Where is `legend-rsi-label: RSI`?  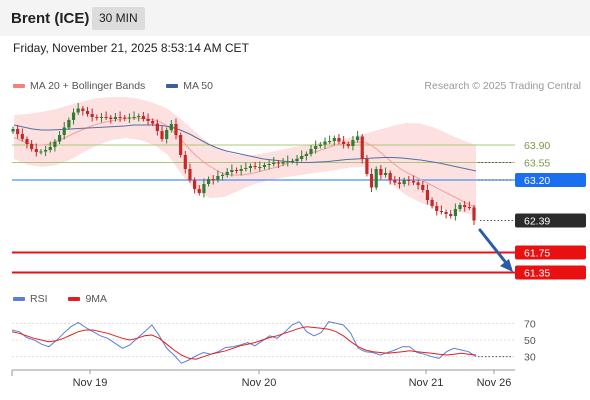 legend-rsi-label: RSI is located at coordinates (39, 299).